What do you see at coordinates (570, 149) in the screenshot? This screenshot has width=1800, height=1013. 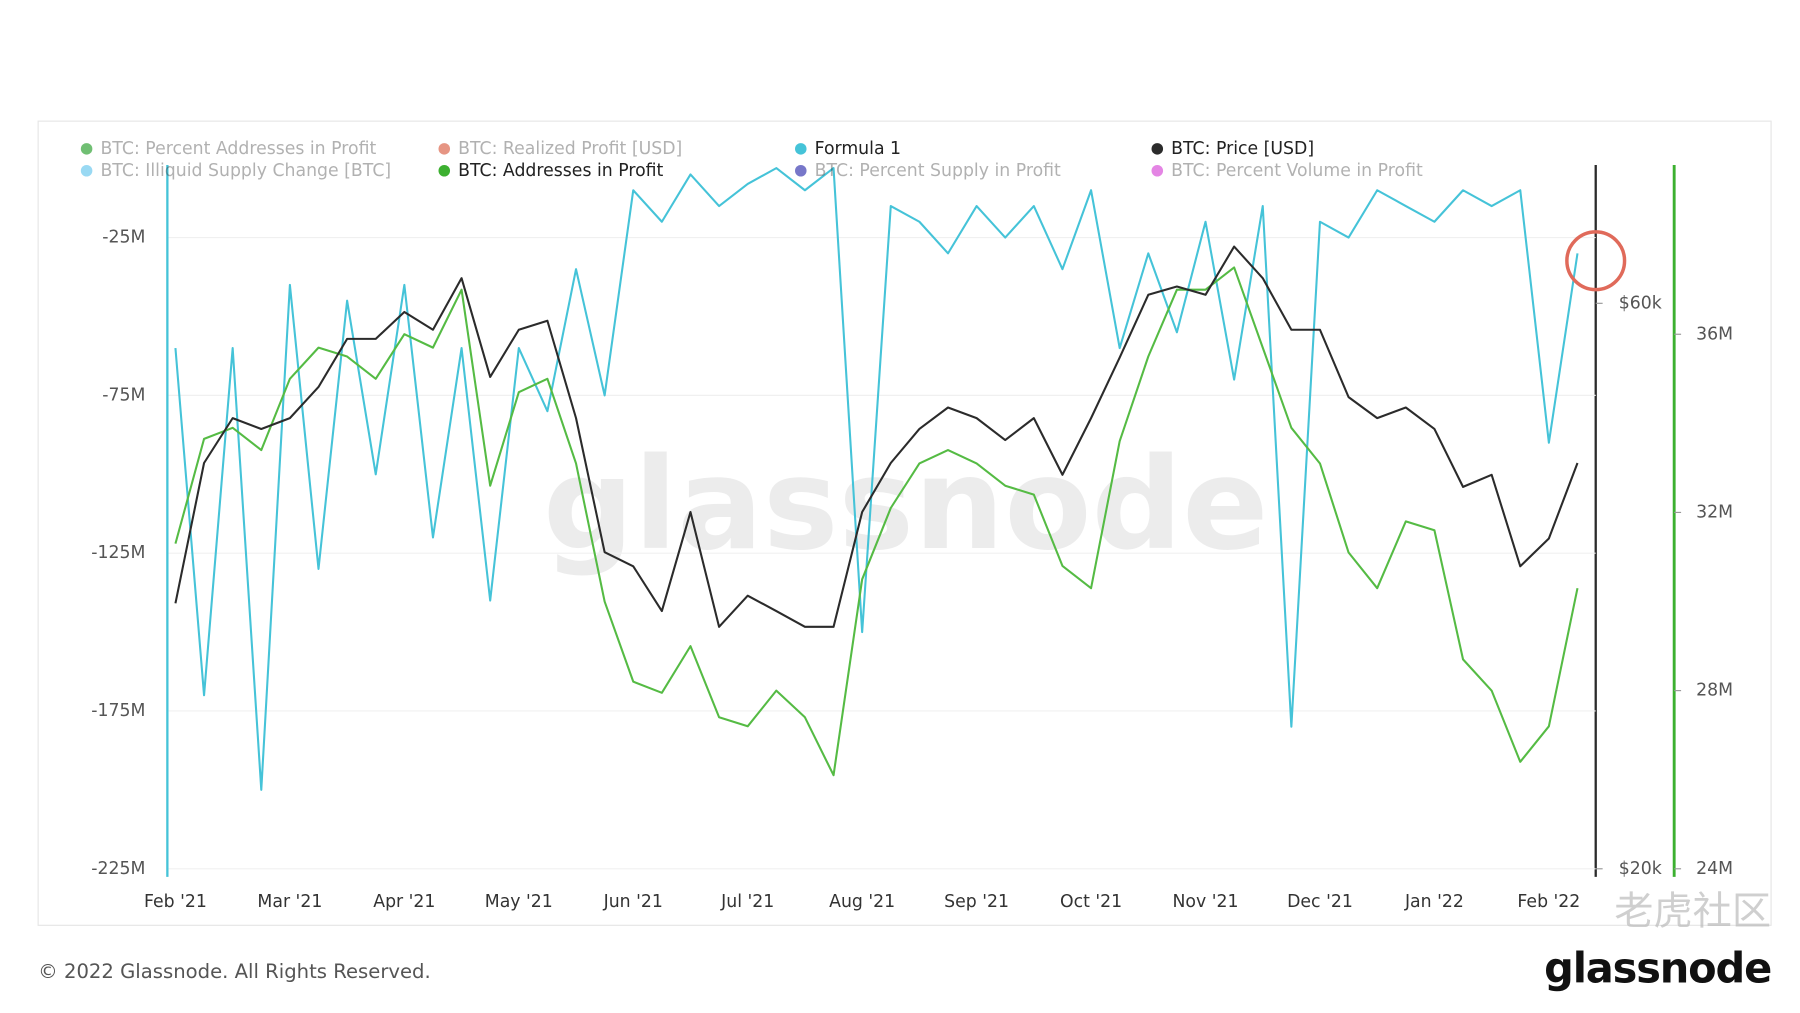 I see `legend-label: BTC: Realized Profit [USD]` at bounding box center [570, 149].